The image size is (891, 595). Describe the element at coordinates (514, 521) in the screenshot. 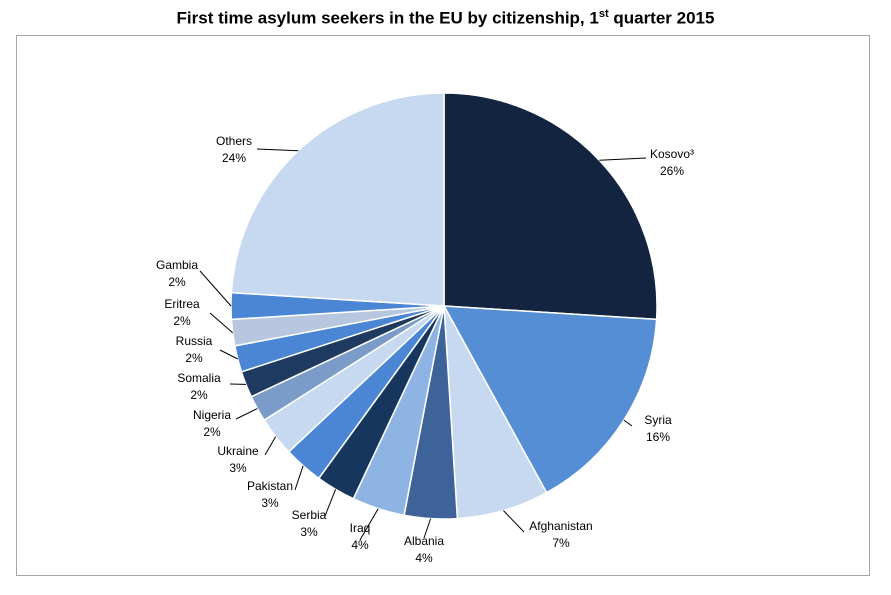

I see `leader-line-afghanistan` at that location.